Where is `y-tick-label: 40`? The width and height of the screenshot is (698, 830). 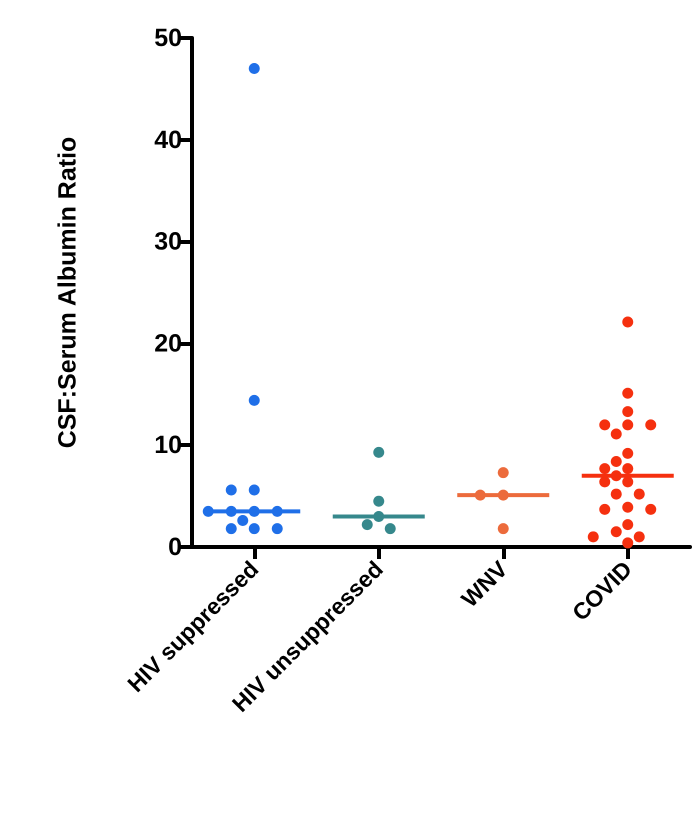 y-tick-label: 40 is located at coordinates (168, 140).